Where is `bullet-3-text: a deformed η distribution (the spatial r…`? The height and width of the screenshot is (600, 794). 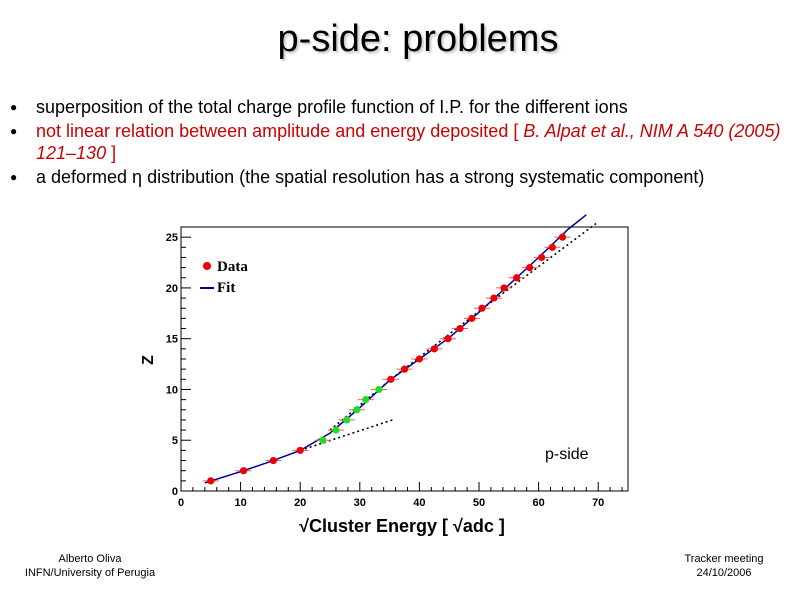
bullet-3-text: a deformed η distribution (the spatial r… is located at coordinates (370, 177).